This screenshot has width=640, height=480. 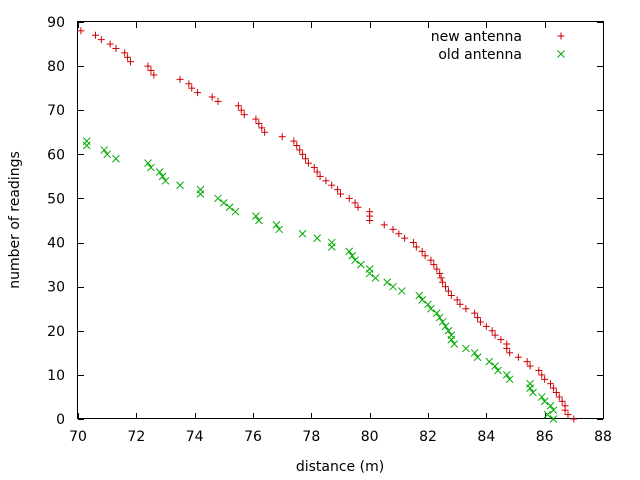 What do you see at coordinates (480, 55) in the screenshot?
I see `legend-label: old antenna` at bounding box center [480, 55].